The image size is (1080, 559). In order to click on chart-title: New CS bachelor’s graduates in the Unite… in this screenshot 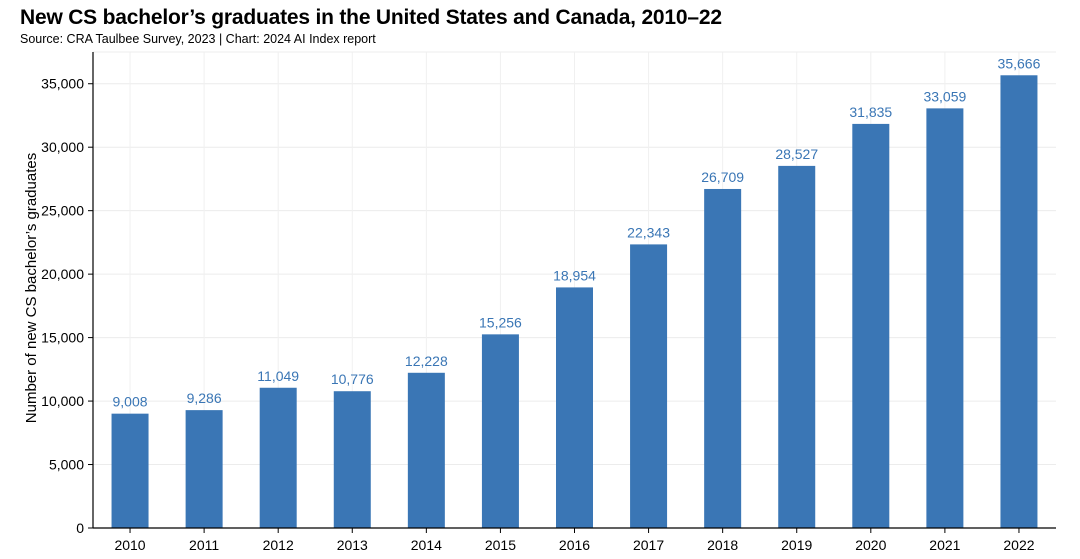, I will do `click(371, 17)`.